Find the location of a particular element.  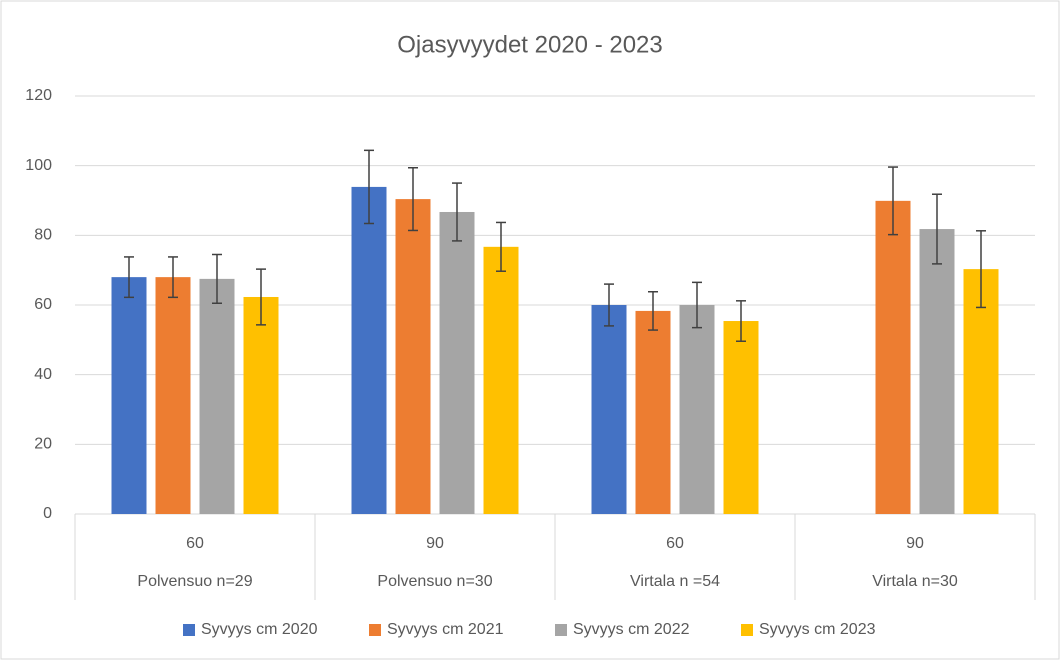

legend-label: Syvyys cm 2020 is located at coordinates (259, 629).